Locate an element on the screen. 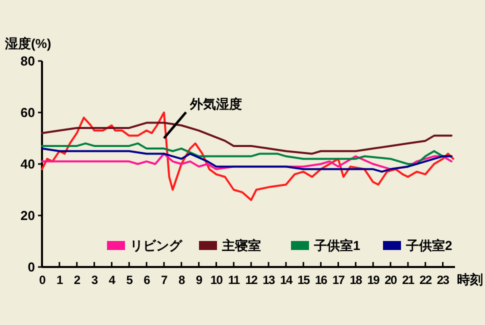 Image resolution: width=485 pixels, height=325 pixels. x-tick-label: 13 is located at coordinates (269, 280).